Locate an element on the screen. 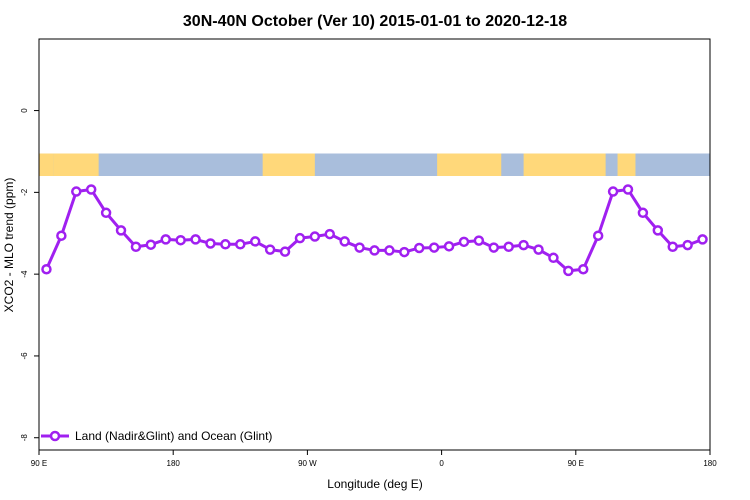 This screenshot has width=750, height=500. x-axis: 90 E 180 90 W 0 90 E 180 is located at coordinates (374, 459).